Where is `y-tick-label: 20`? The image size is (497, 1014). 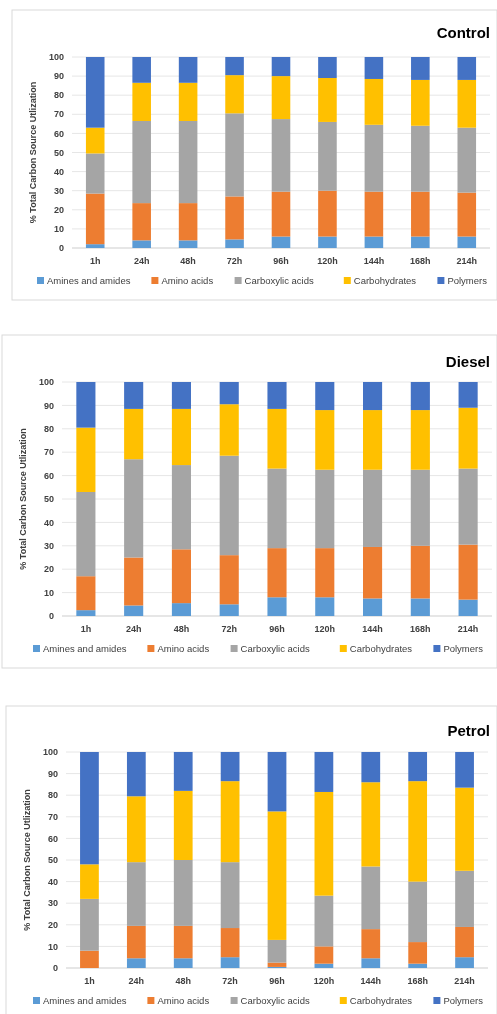 y-tick-label: 20 is located at coordinates (48, 569).